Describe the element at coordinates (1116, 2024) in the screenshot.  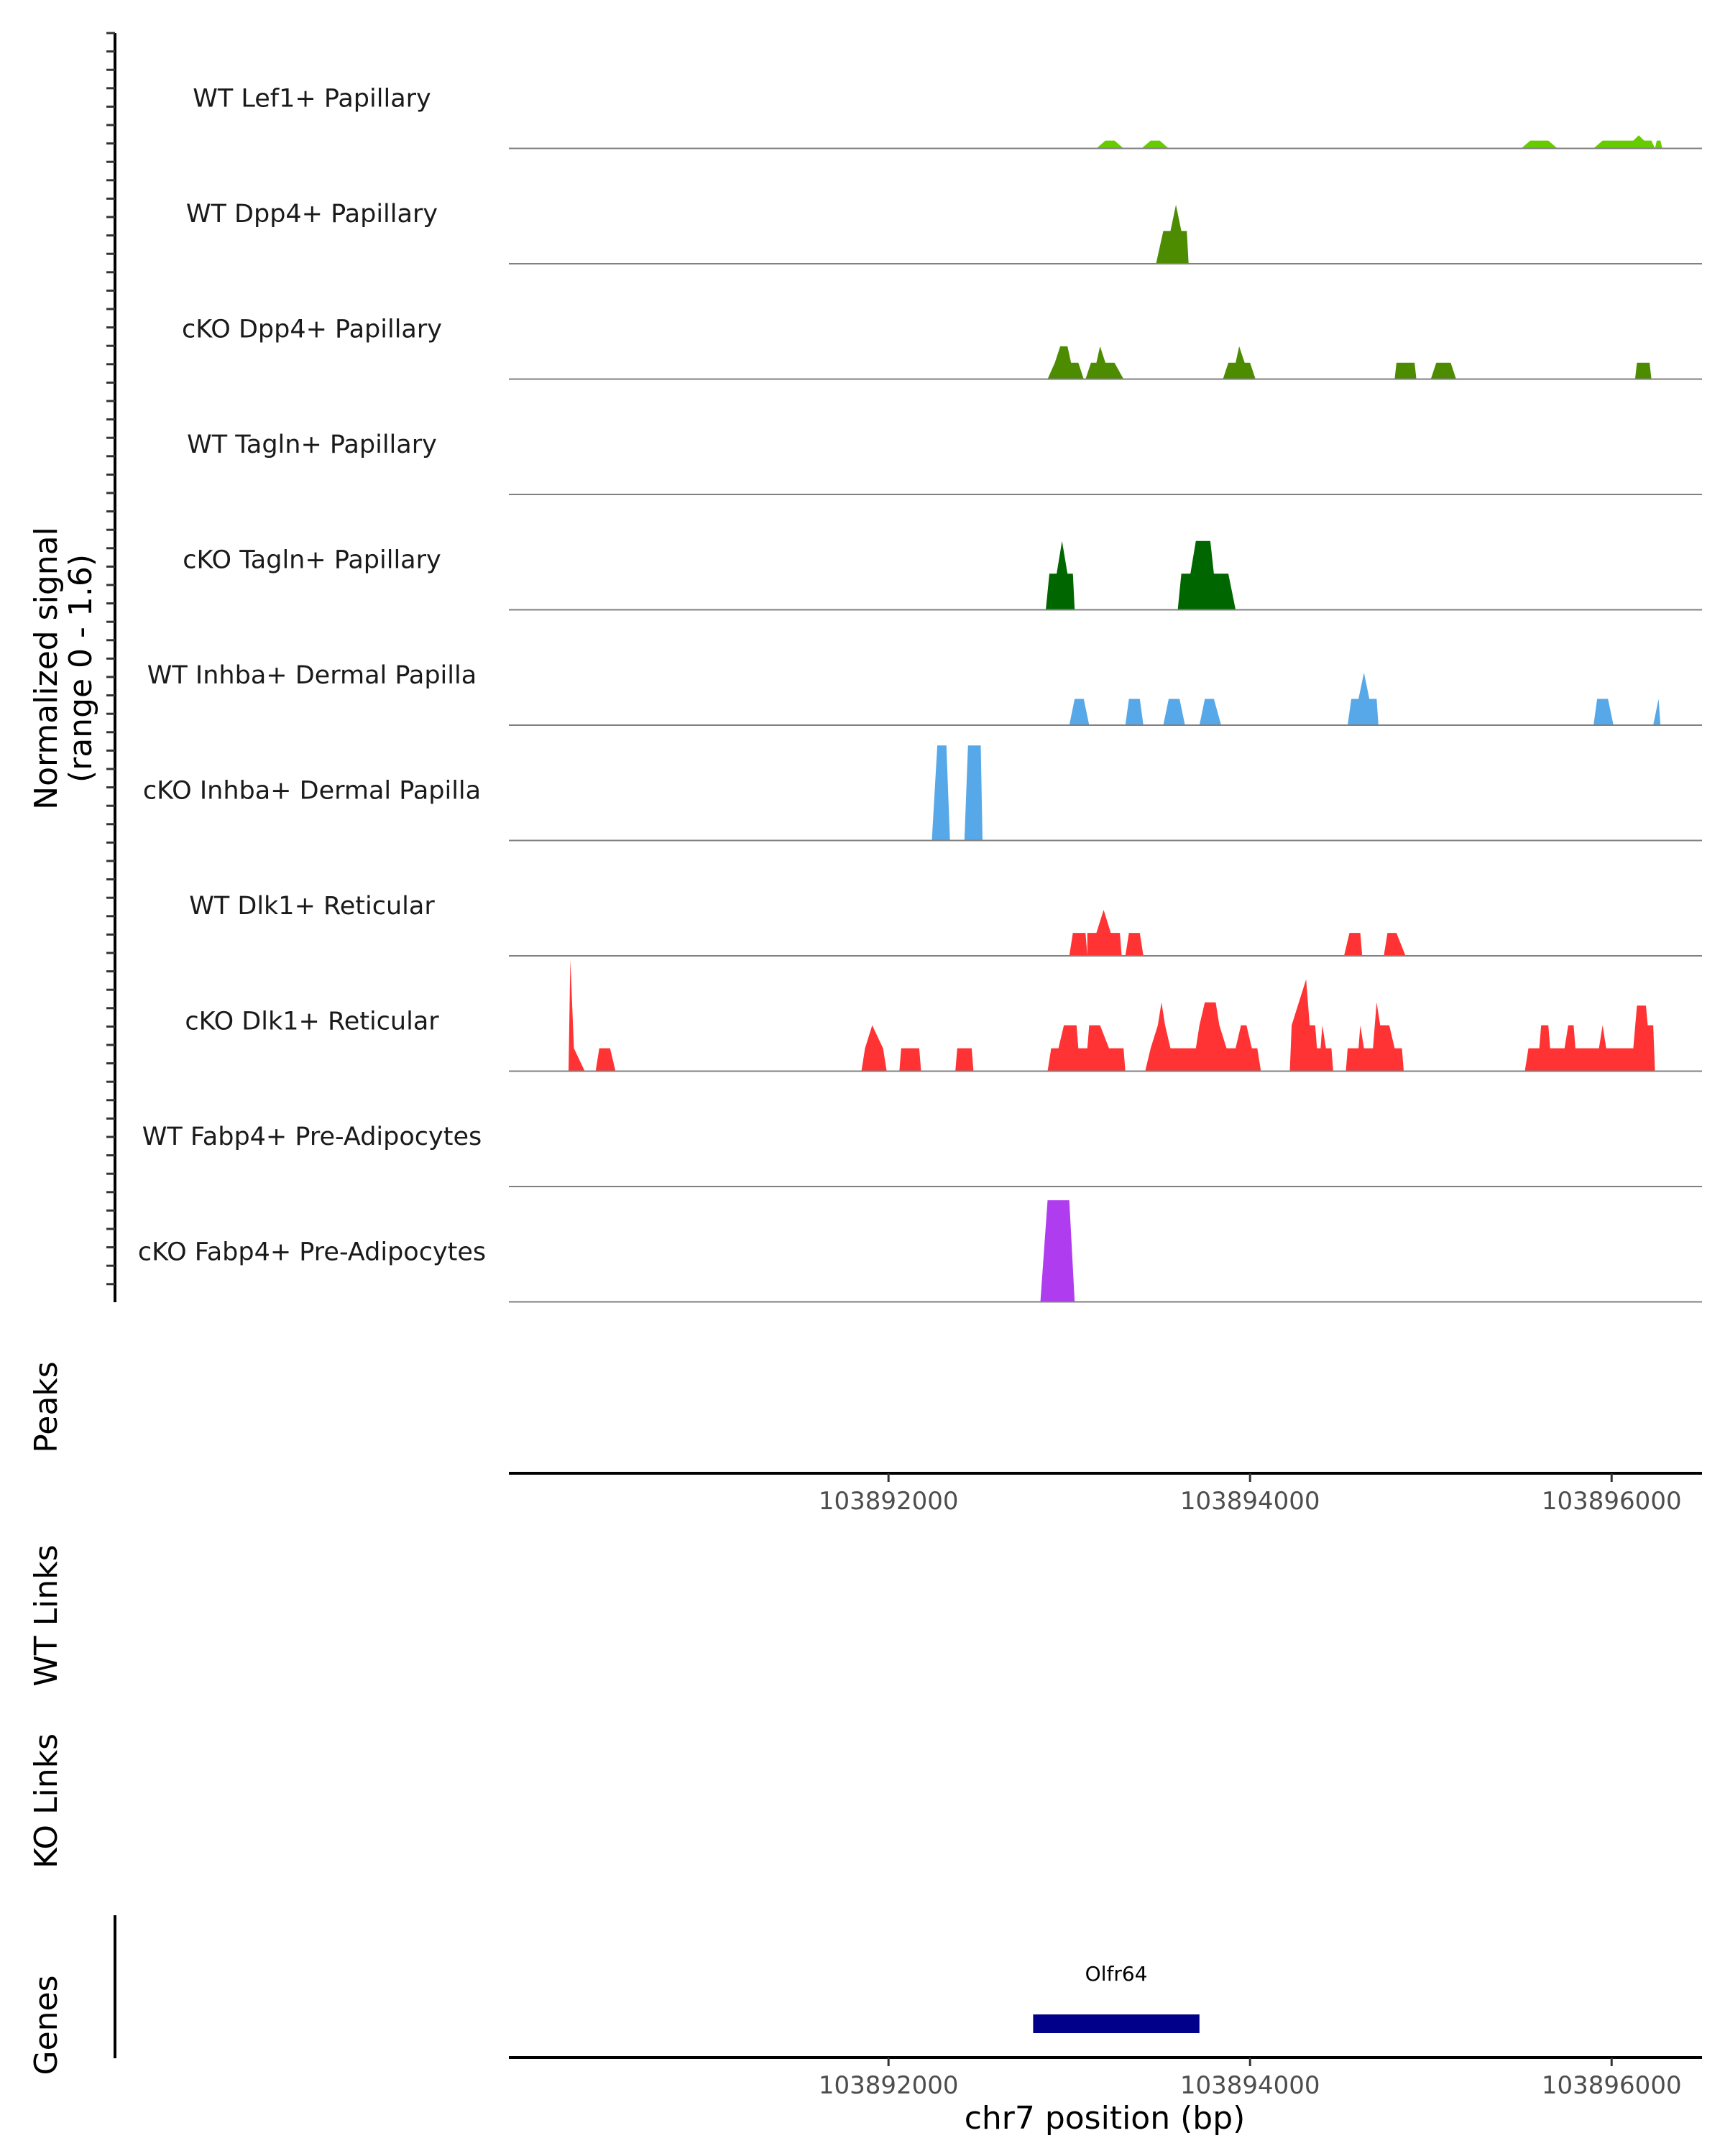
I see `gene-body` at that location.